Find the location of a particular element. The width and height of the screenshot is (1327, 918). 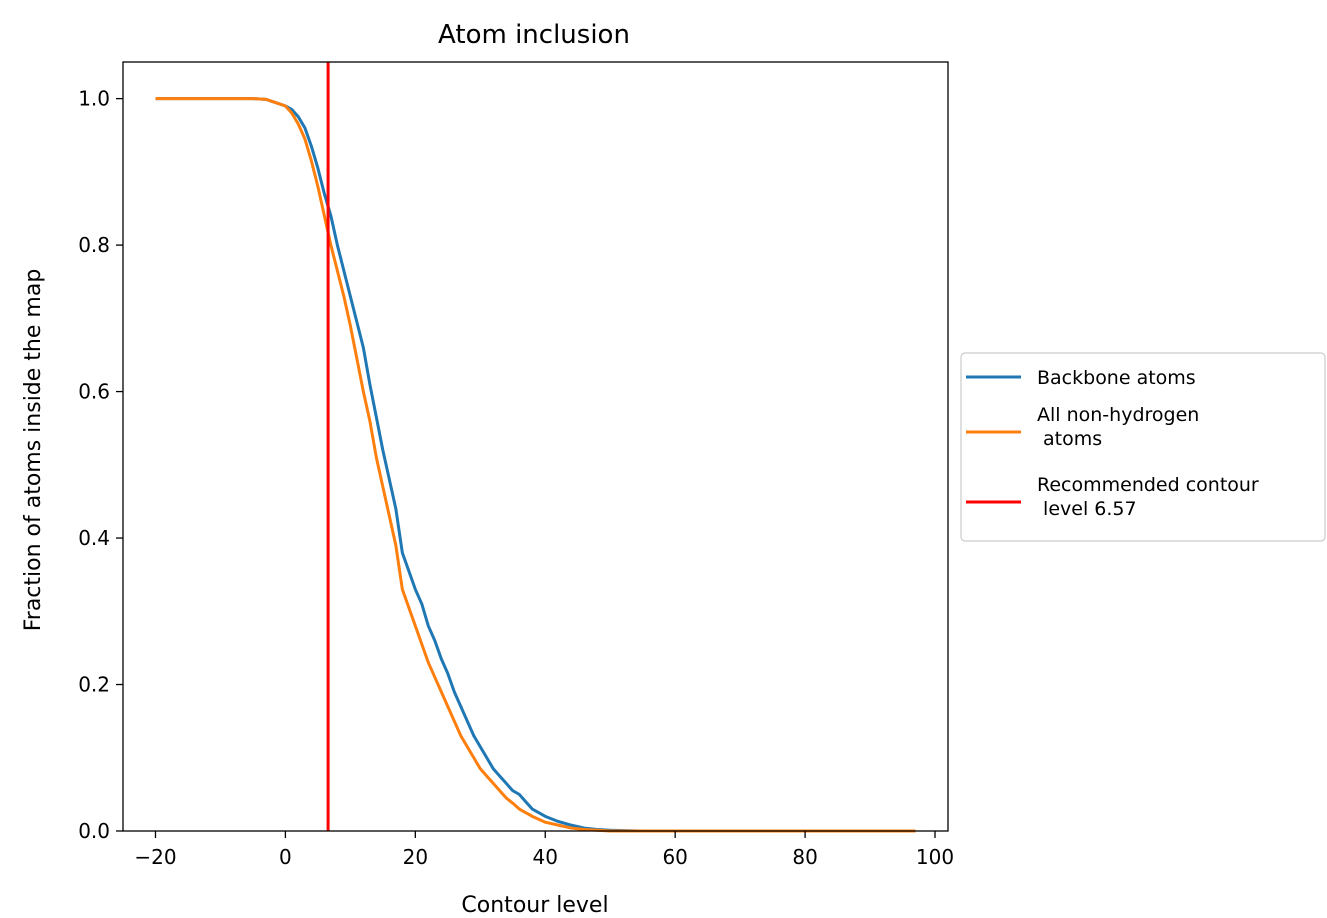

x-tick-label: 80 is located at coordinates (804, 857).